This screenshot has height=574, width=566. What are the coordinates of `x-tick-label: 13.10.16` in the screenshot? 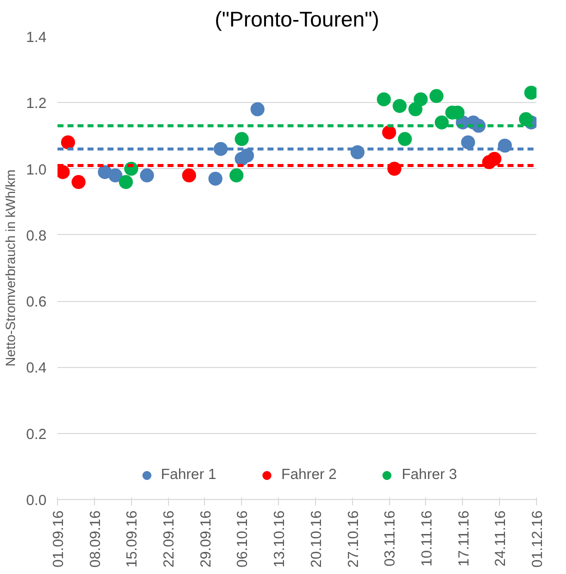 It's located at (280, 539).